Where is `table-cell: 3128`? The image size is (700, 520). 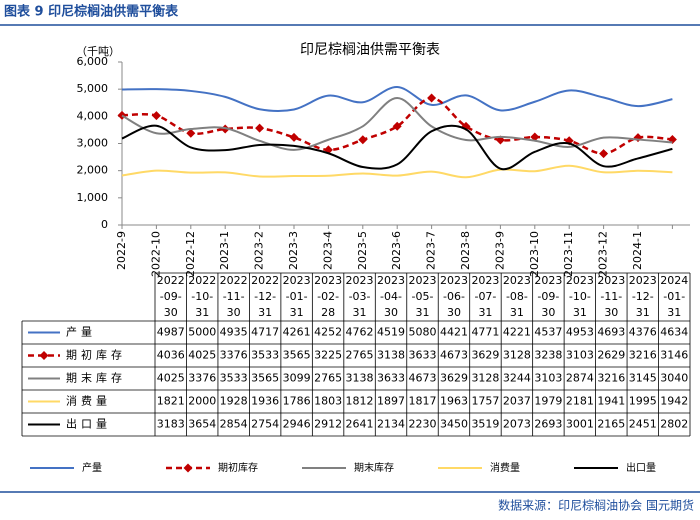 table-cell: 3128 is located at coordinates (485, 378).